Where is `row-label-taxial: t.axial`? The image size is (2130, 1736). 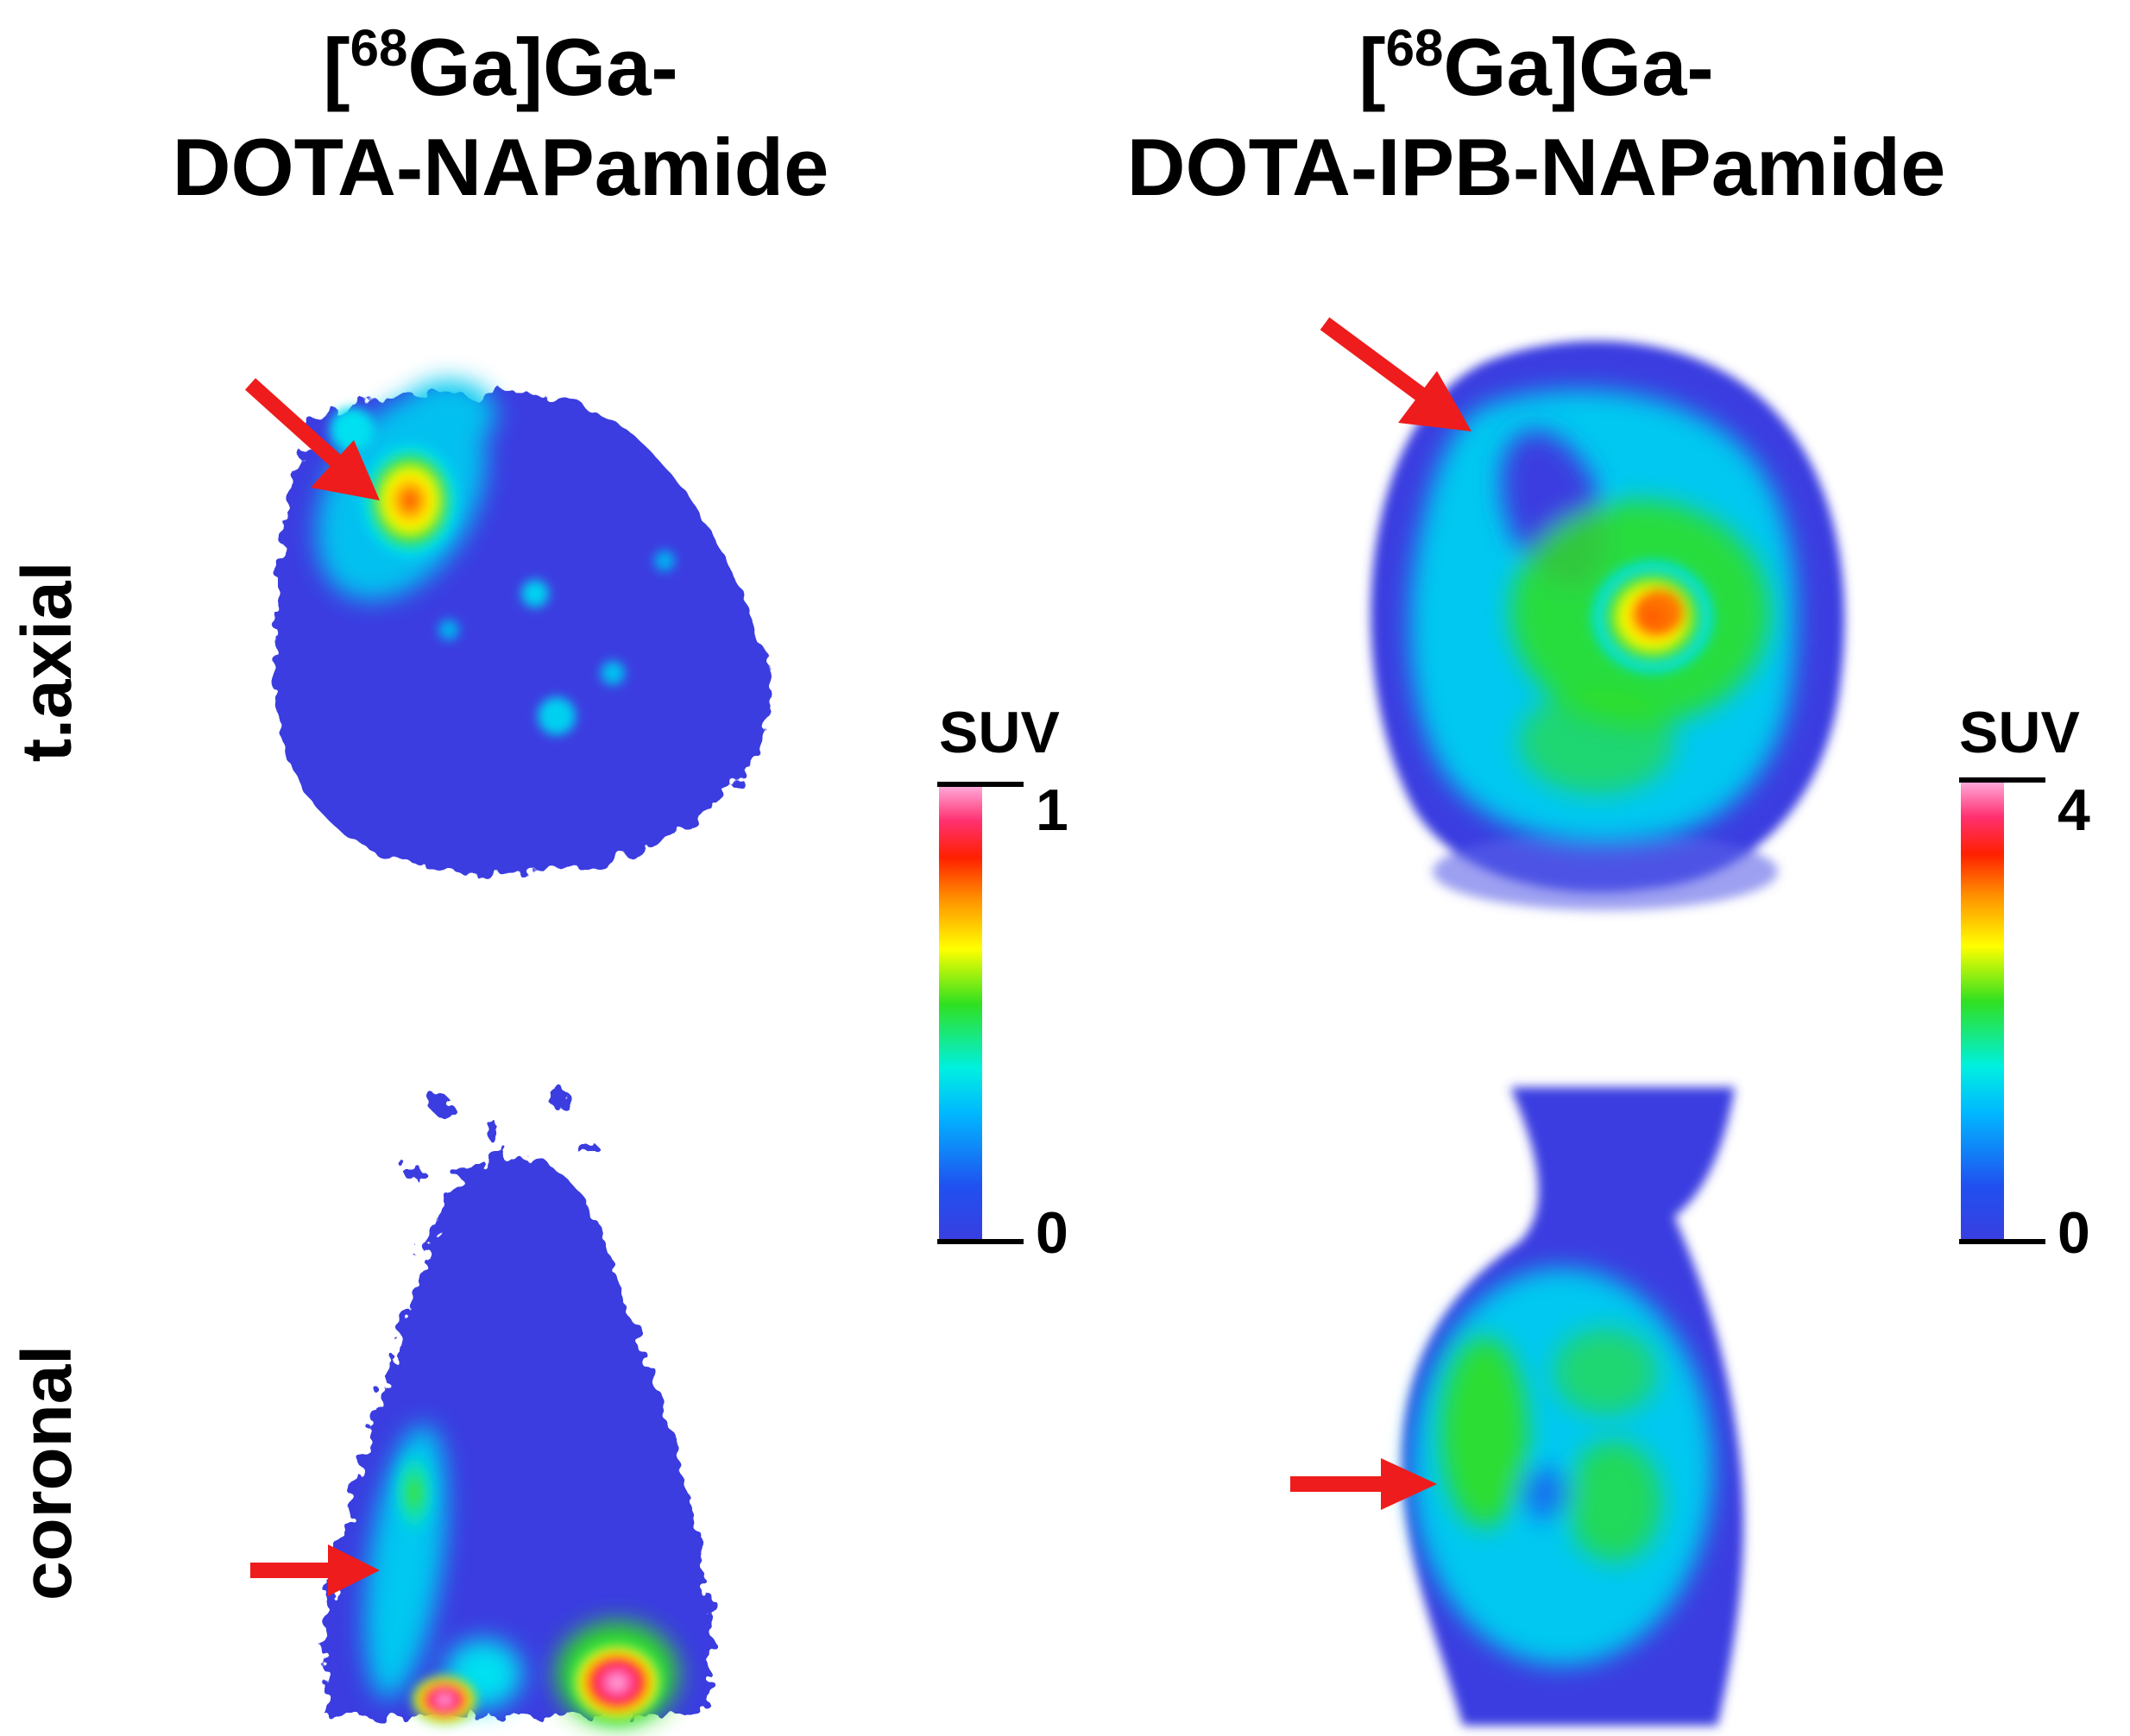 row-label-taxial: t.axial is located at coordinates (47, 662).